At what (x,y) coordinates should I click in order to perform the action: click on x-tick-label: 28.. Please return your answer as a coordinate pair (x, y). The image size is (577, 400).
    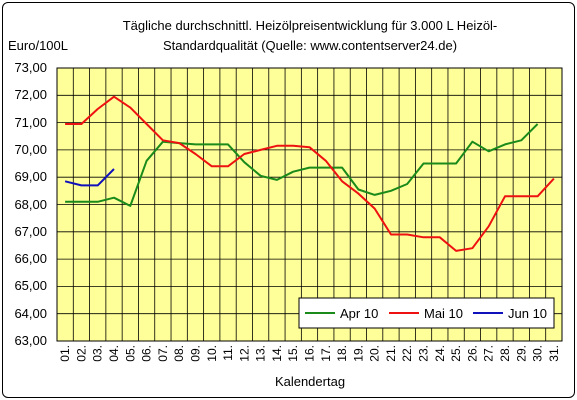
    Looking at the image, I should click on (505, 353).